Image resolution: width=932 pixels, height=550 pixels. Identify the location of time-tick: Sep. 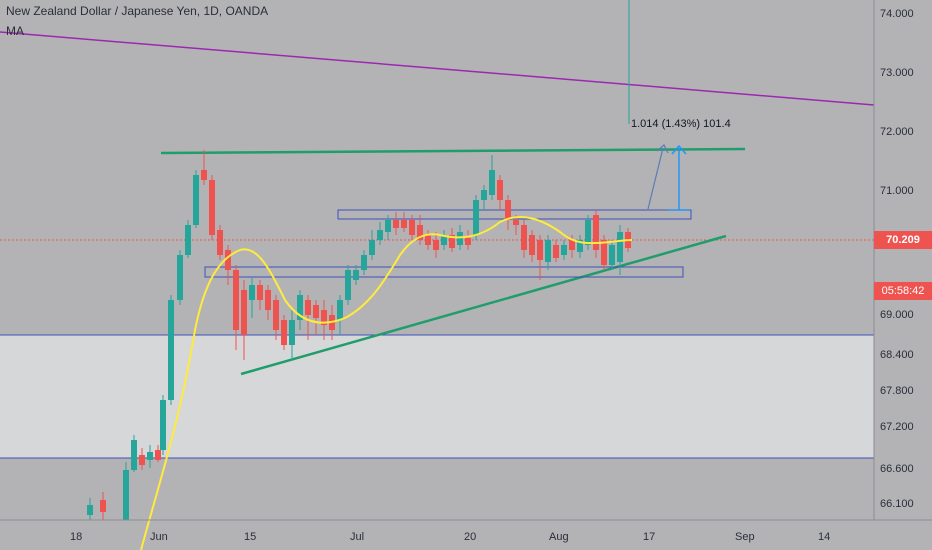
(745, 537).